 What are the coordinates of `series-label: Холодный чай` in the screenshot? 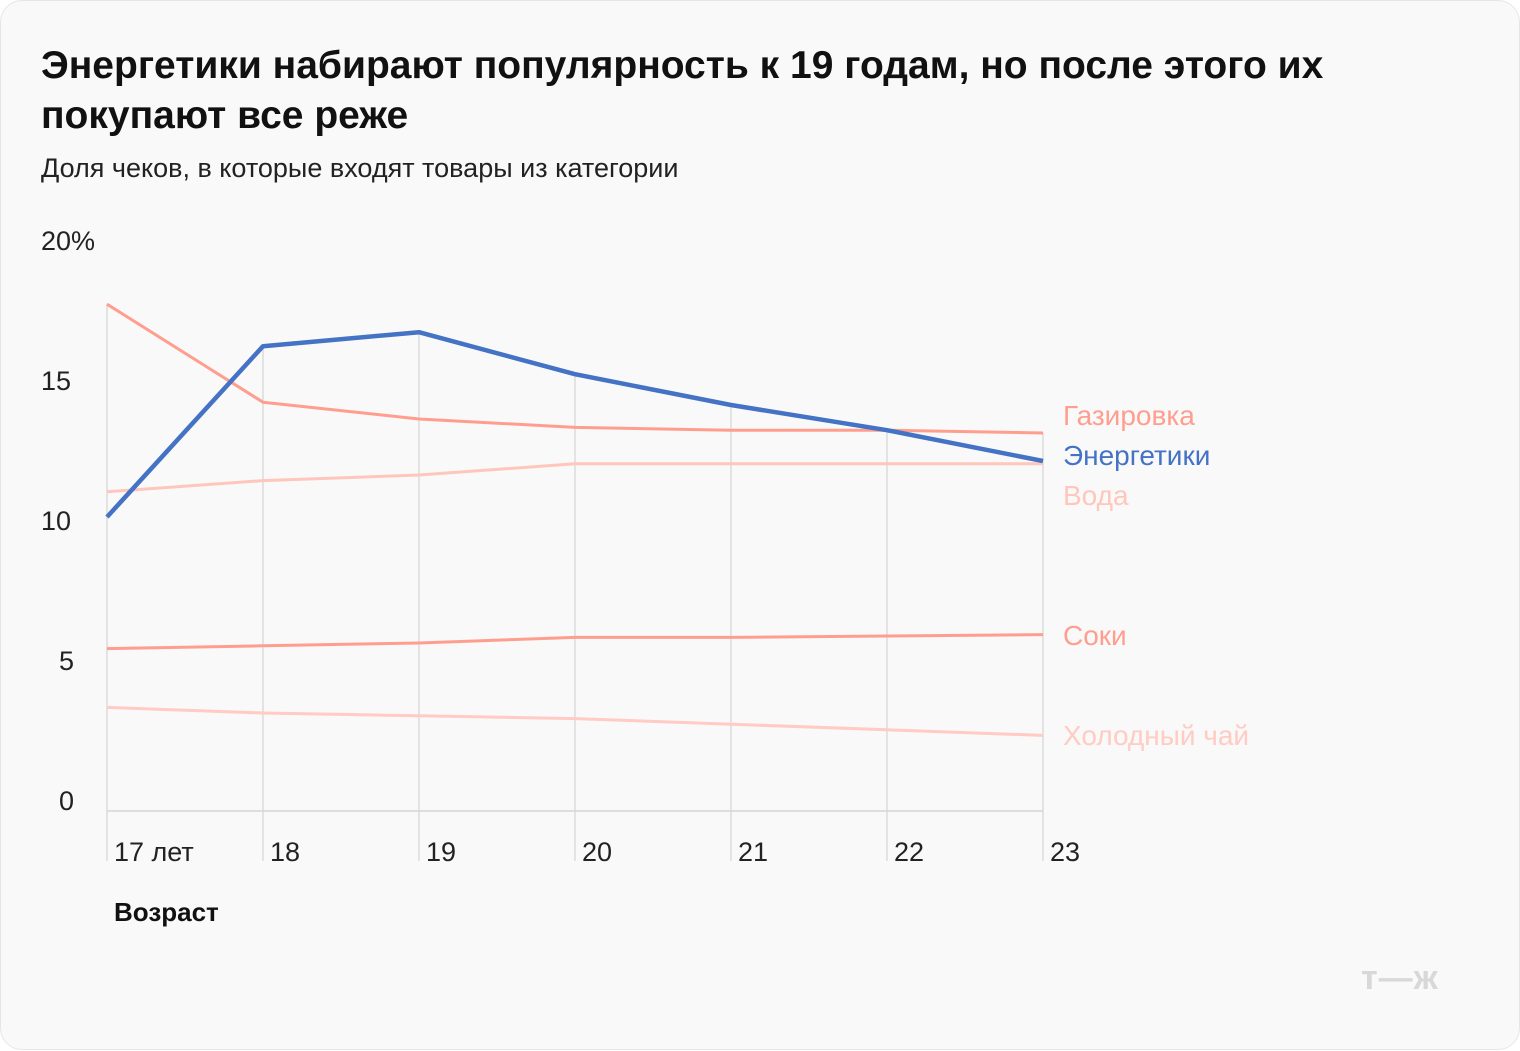 It's located at (1156, 735).